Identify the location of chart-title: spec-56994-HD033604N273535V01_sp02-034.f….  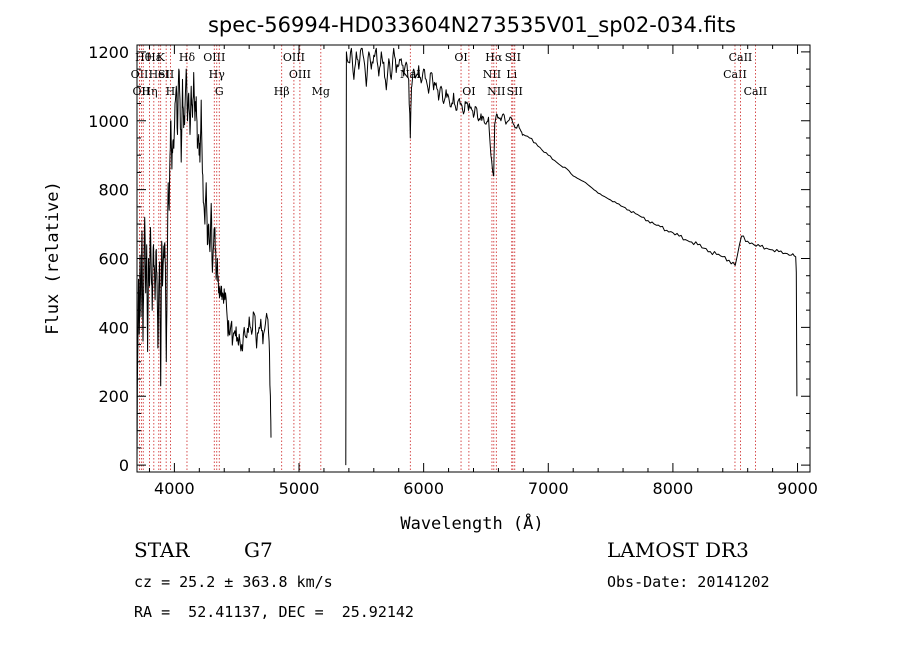
(472, 25).